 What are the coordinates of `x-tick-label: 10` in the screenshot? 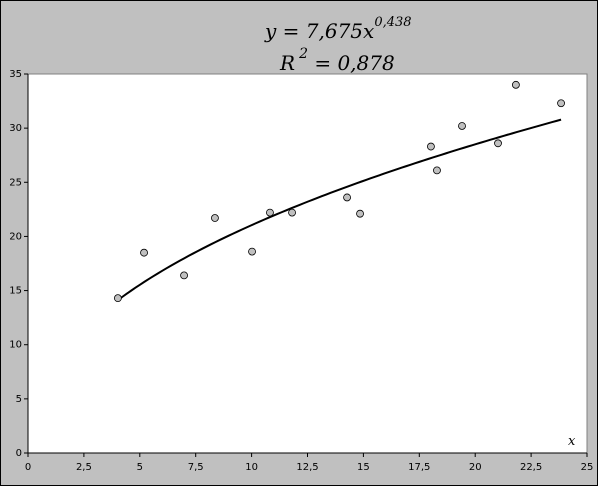 It's located at (251, 467).